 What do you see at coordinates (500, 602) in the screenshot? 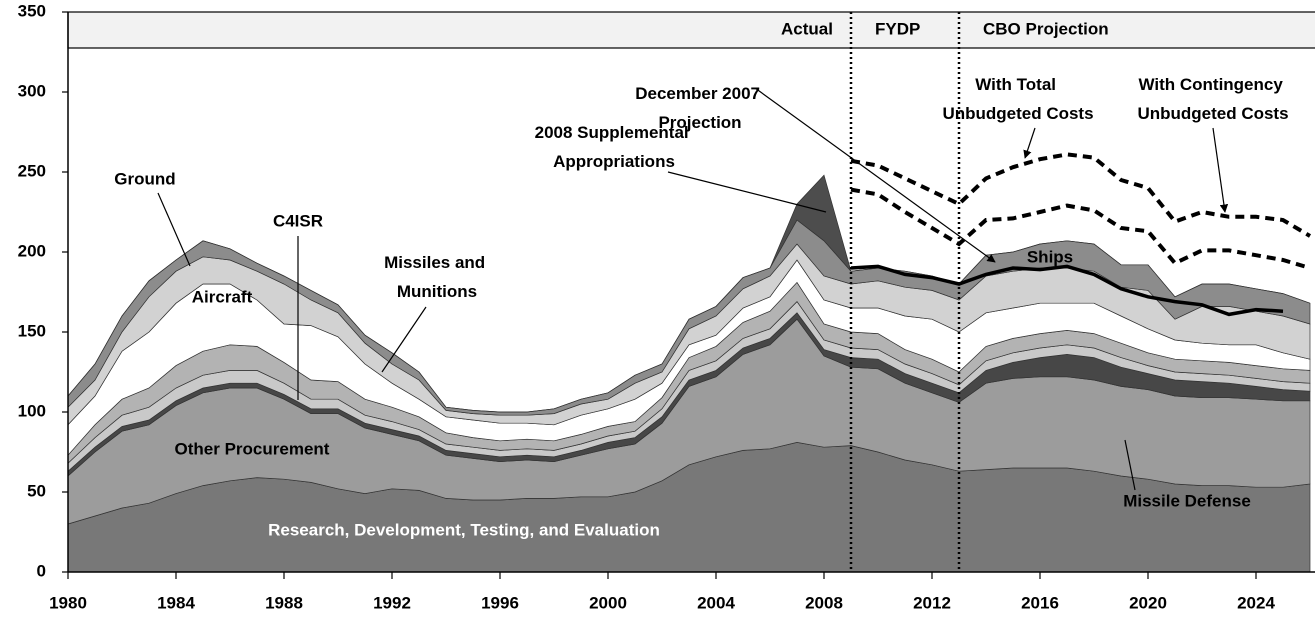
I see `x-tick-label: 1996` at bounding box center [500, 602].